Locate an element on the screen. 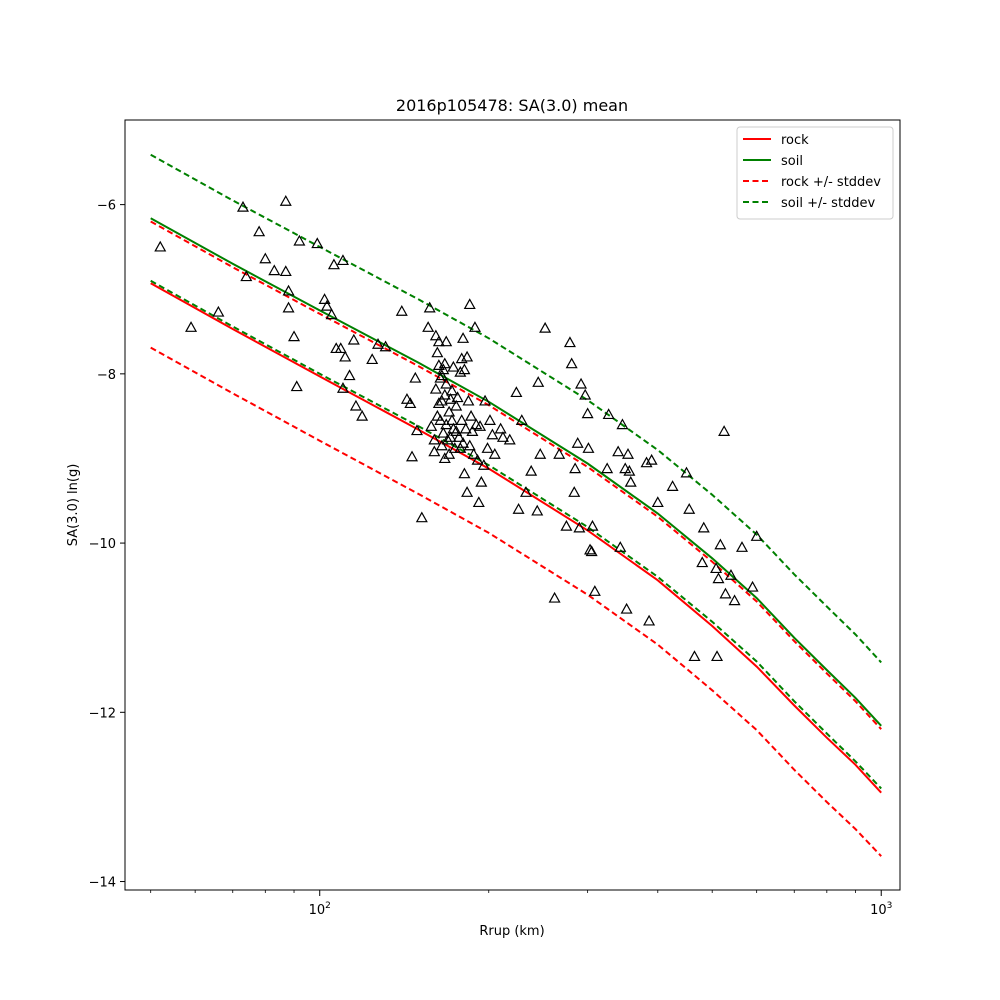 This screenshot has width=1000, height=1000. chart-title: 2016p105478: SA(3.0) mean is located at coordinates (512, 105).